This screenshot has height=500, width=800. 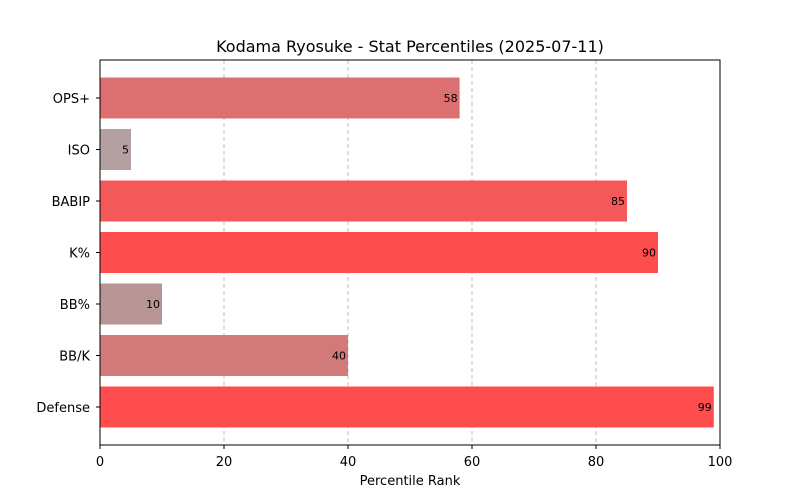 I want to click on x-tick-label: 40, so click(x=348, y=462).